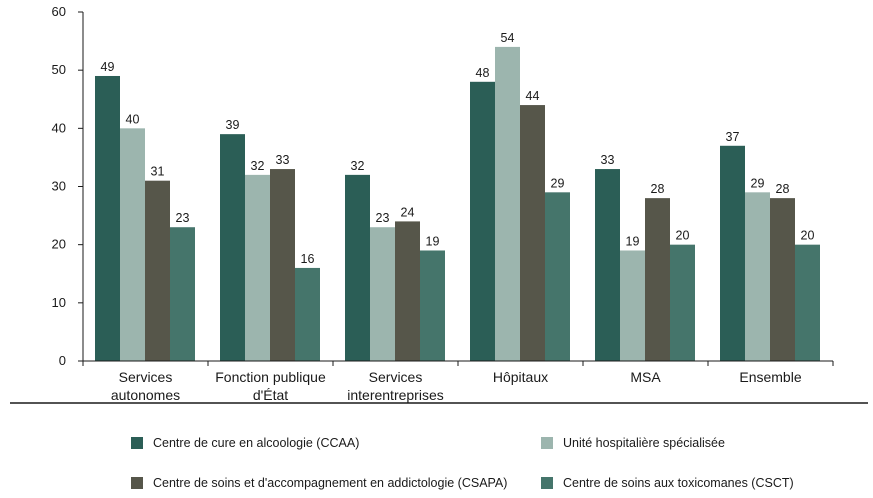 This screenshot has width=873, height=498. I want to click on y-tick-label: 50, so click(59, 69).